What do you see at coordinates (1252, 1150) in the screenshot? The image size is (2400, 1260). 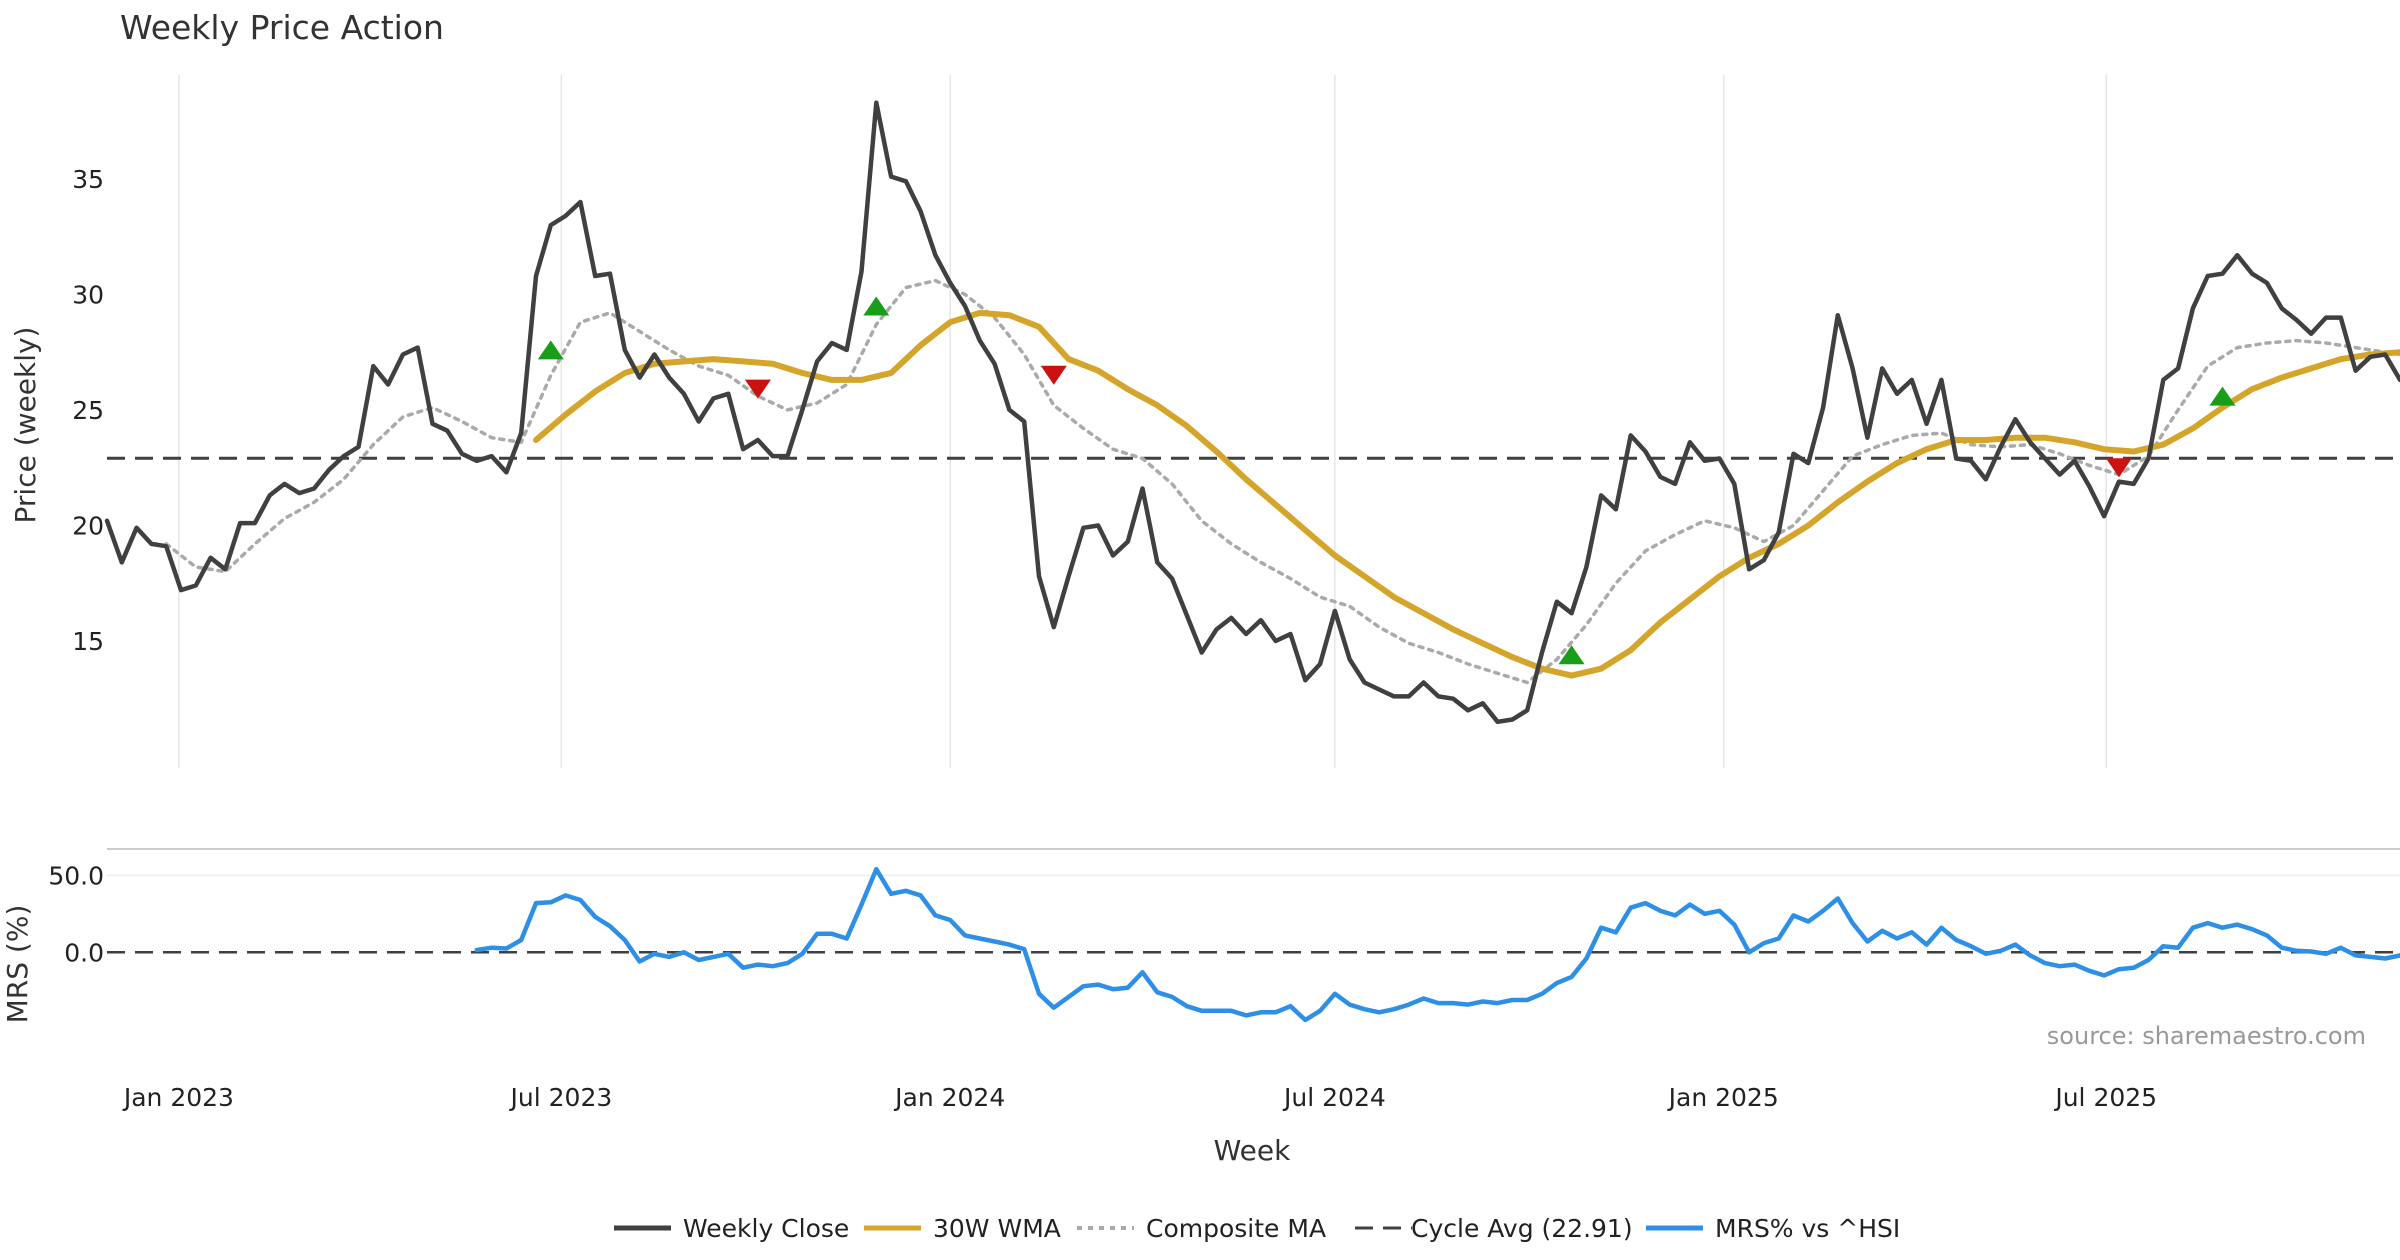 I see `x-axis-label: Week` at bounding box center [1252, 1150].